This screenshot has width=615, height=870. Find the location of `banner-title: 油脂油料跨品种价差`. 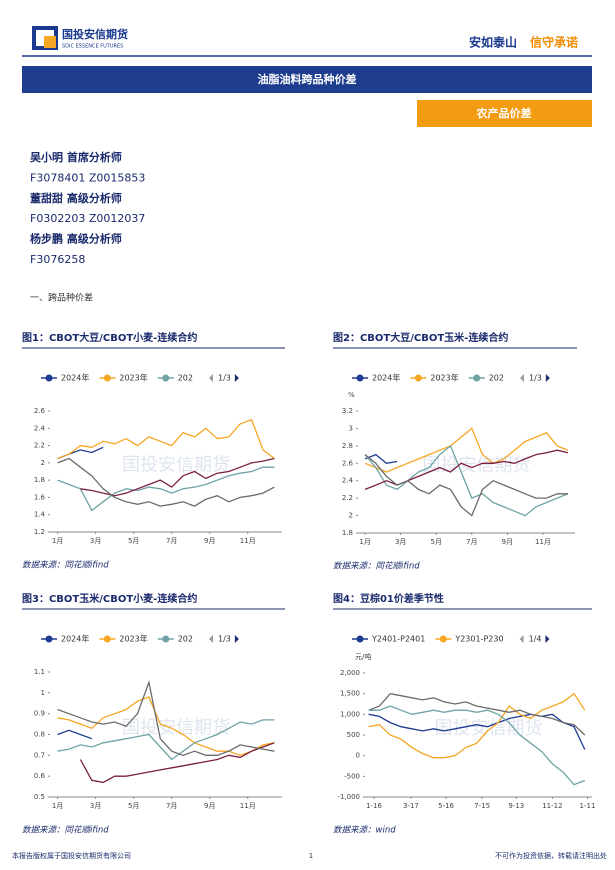

banner-title: 油脂油料跨品种价差 is located at coordinates (307, 79).